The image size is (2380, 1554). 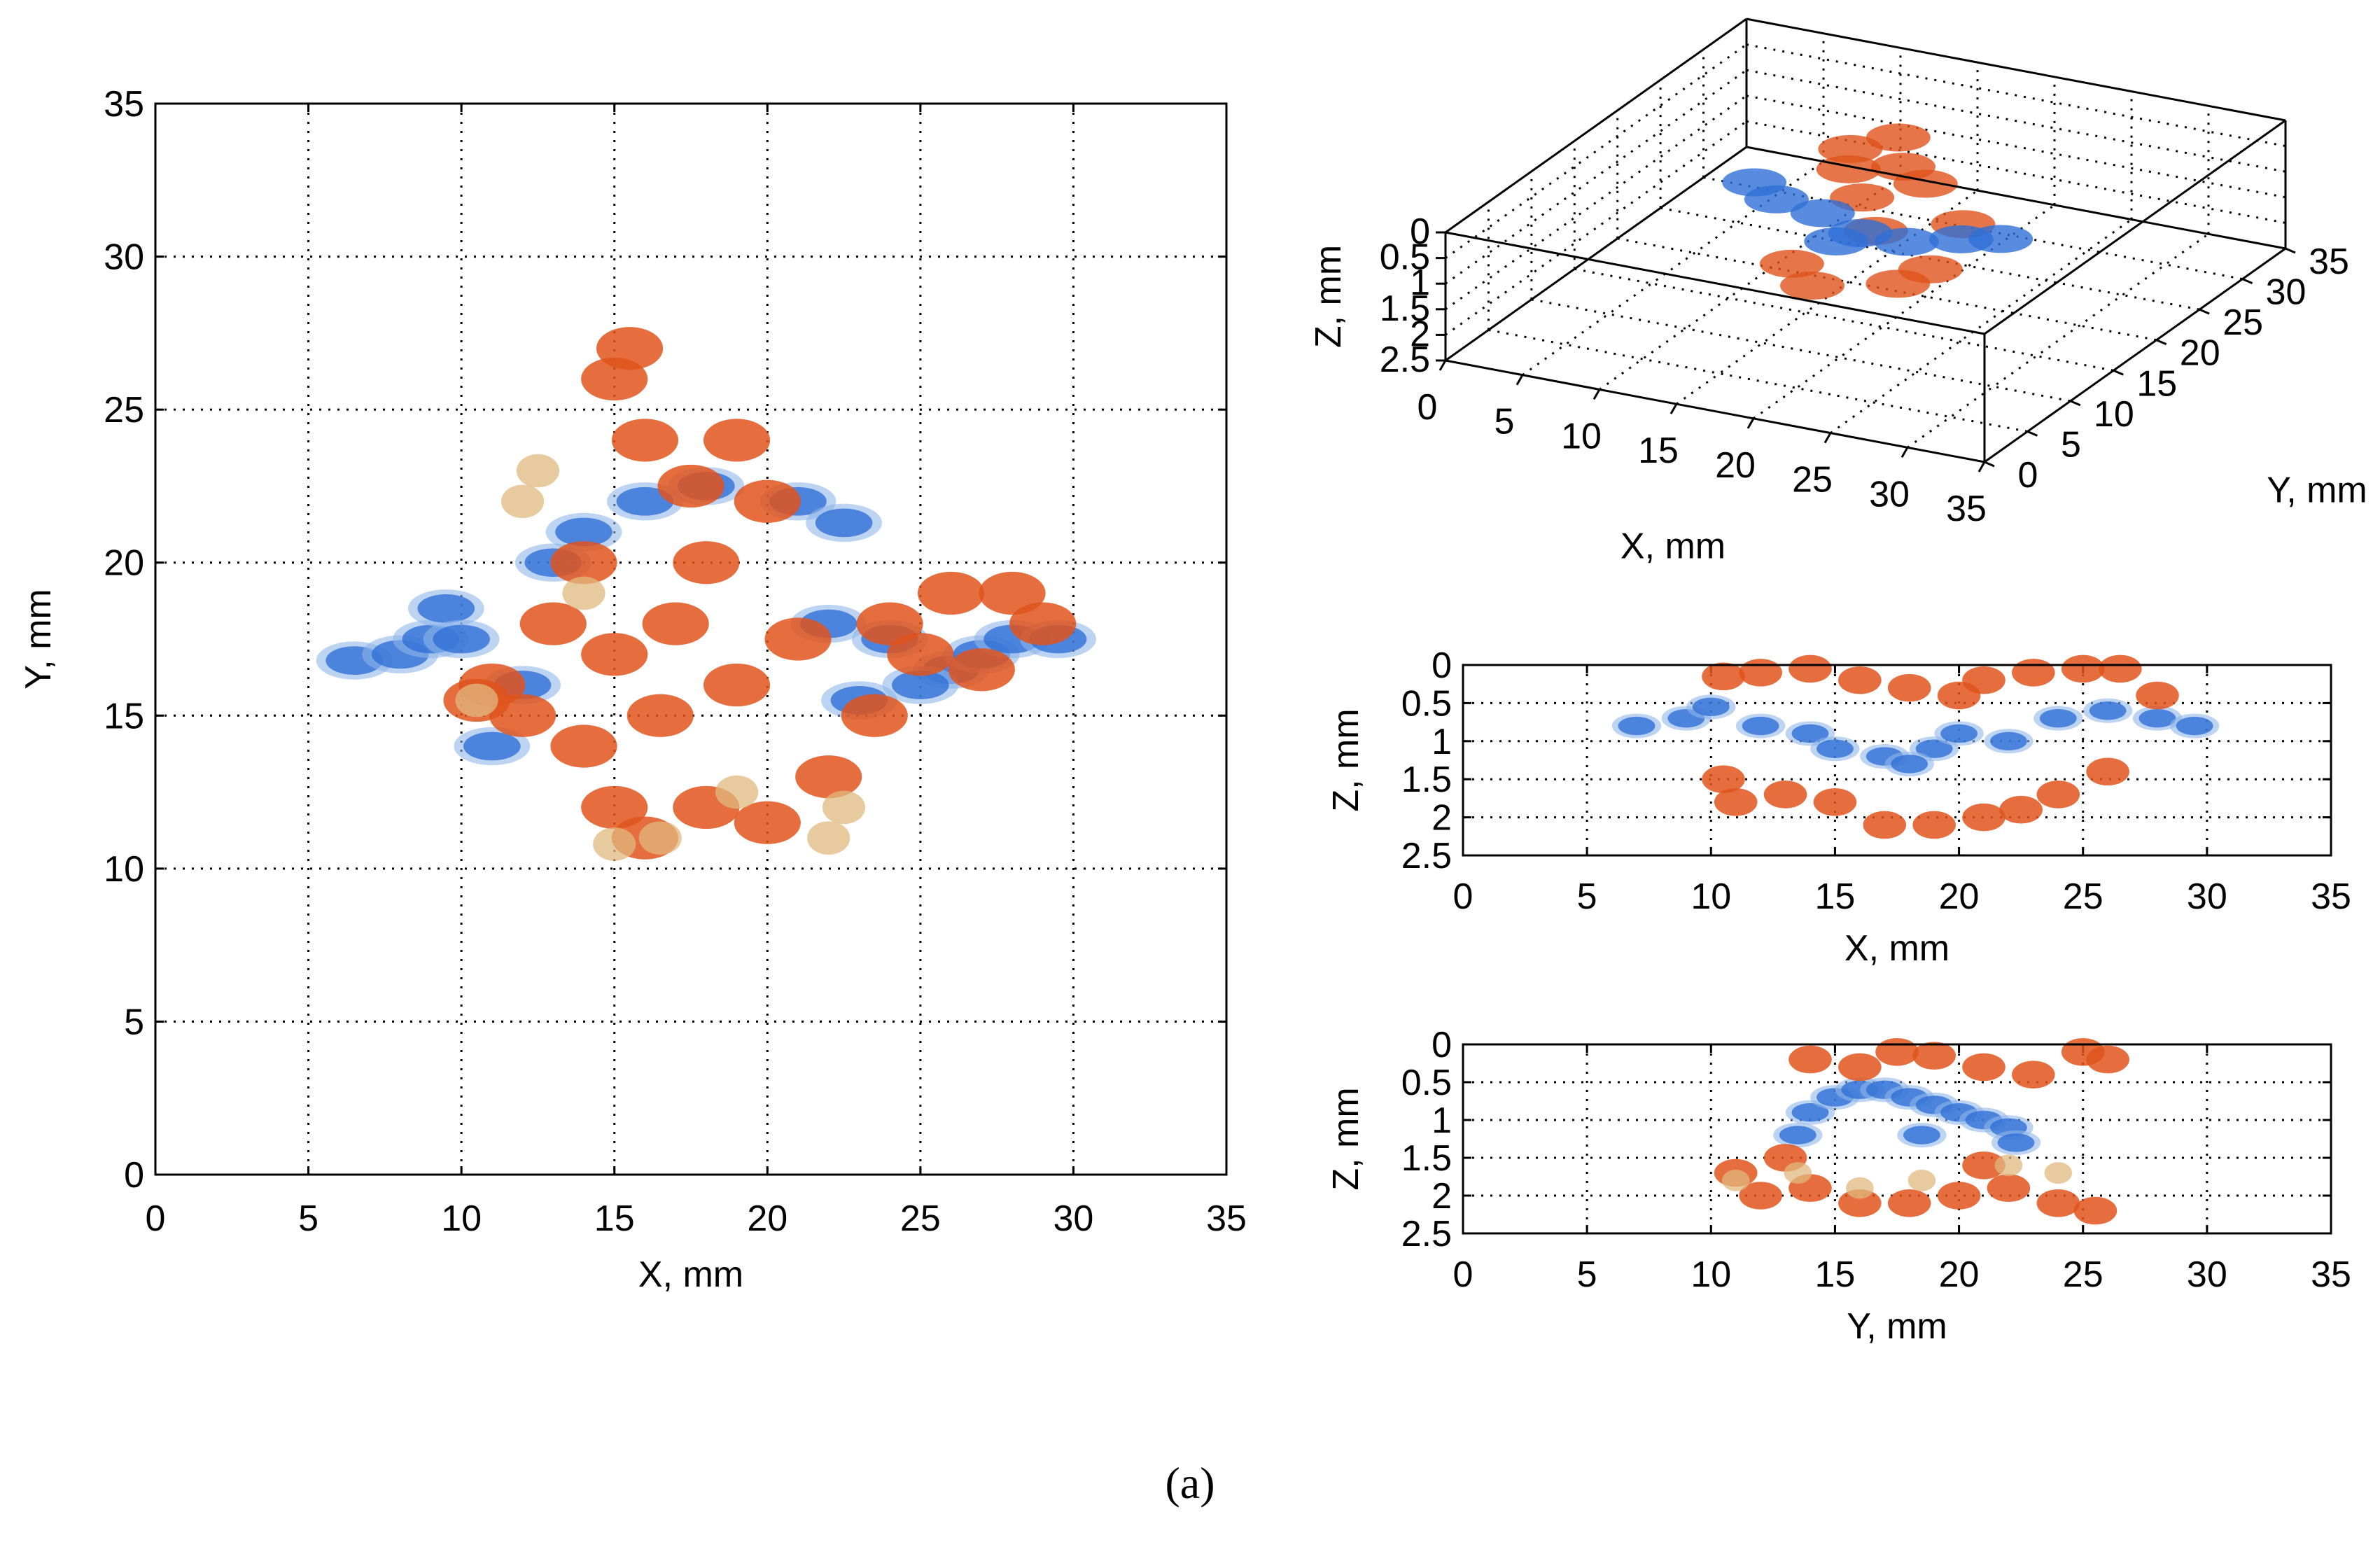 I want to click on plot-frame, so click(x=1897, y=760).